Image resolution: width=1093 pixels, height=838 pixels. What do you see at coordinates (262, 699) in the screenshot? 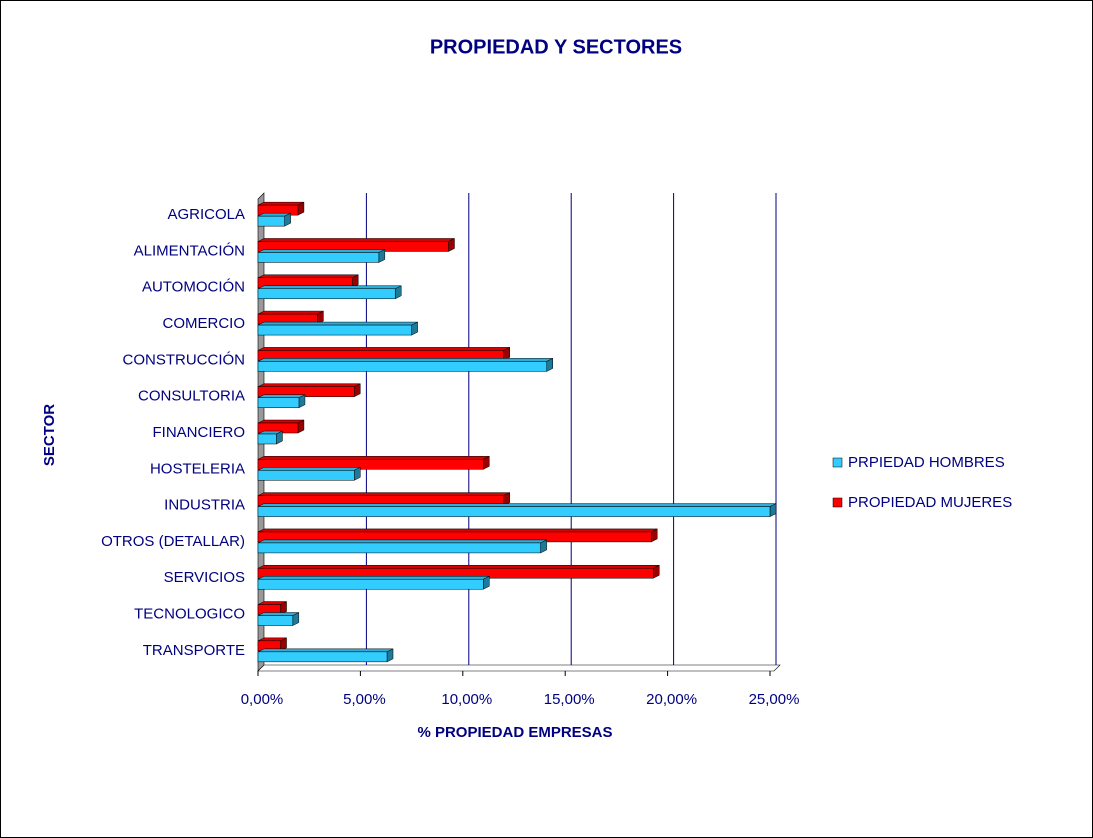
I see `x-tick-label: 0,00%` at bounding box center [262, 699].